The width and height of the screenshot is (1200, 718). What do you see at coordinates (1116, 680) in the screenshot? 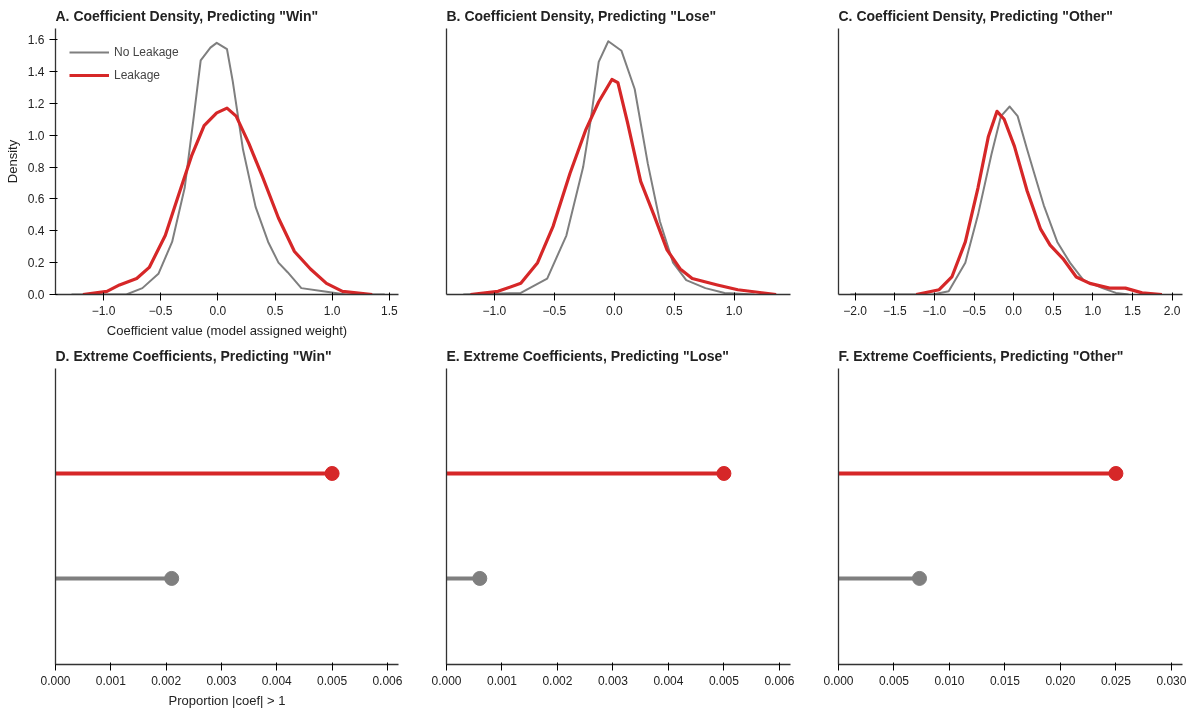
I see `x-tick-label: 0.025` at bounding box center [1116, 680].